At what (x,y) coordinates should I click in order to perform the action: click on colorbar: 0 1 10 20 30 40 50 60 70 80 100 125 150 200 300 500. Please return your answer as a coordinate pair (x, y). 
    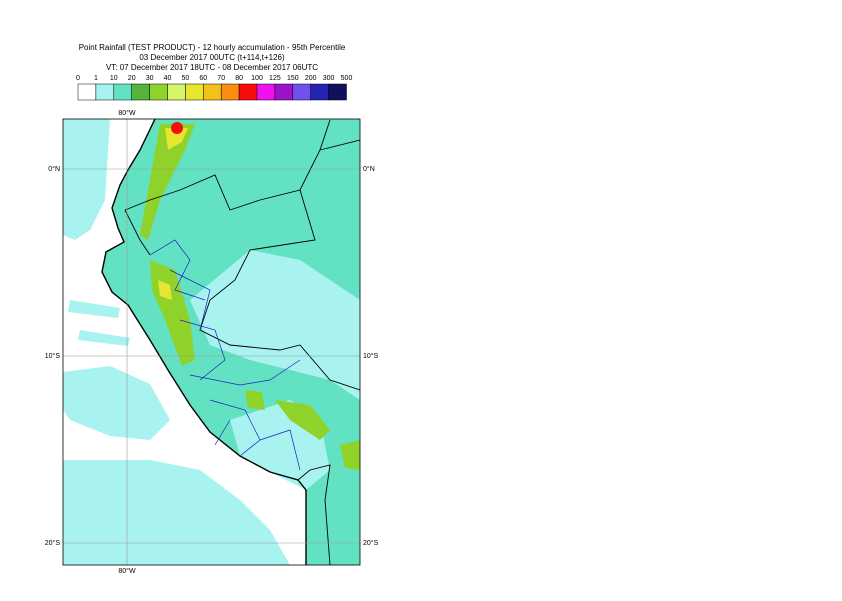
    Looking at the image, I should click on (214, 88).